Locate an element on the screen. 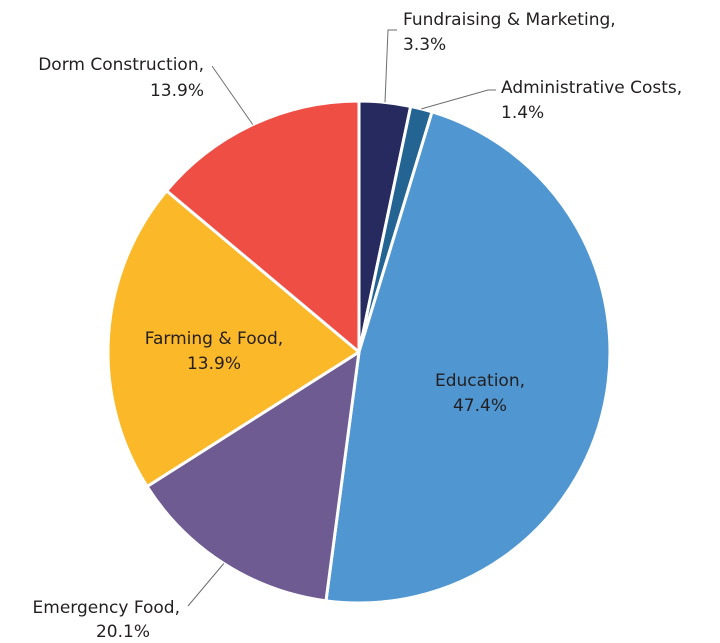 The width and height of the screenshot is (720, 643). leader-line-fundraising-marketing is located at coordinates (390, 66).